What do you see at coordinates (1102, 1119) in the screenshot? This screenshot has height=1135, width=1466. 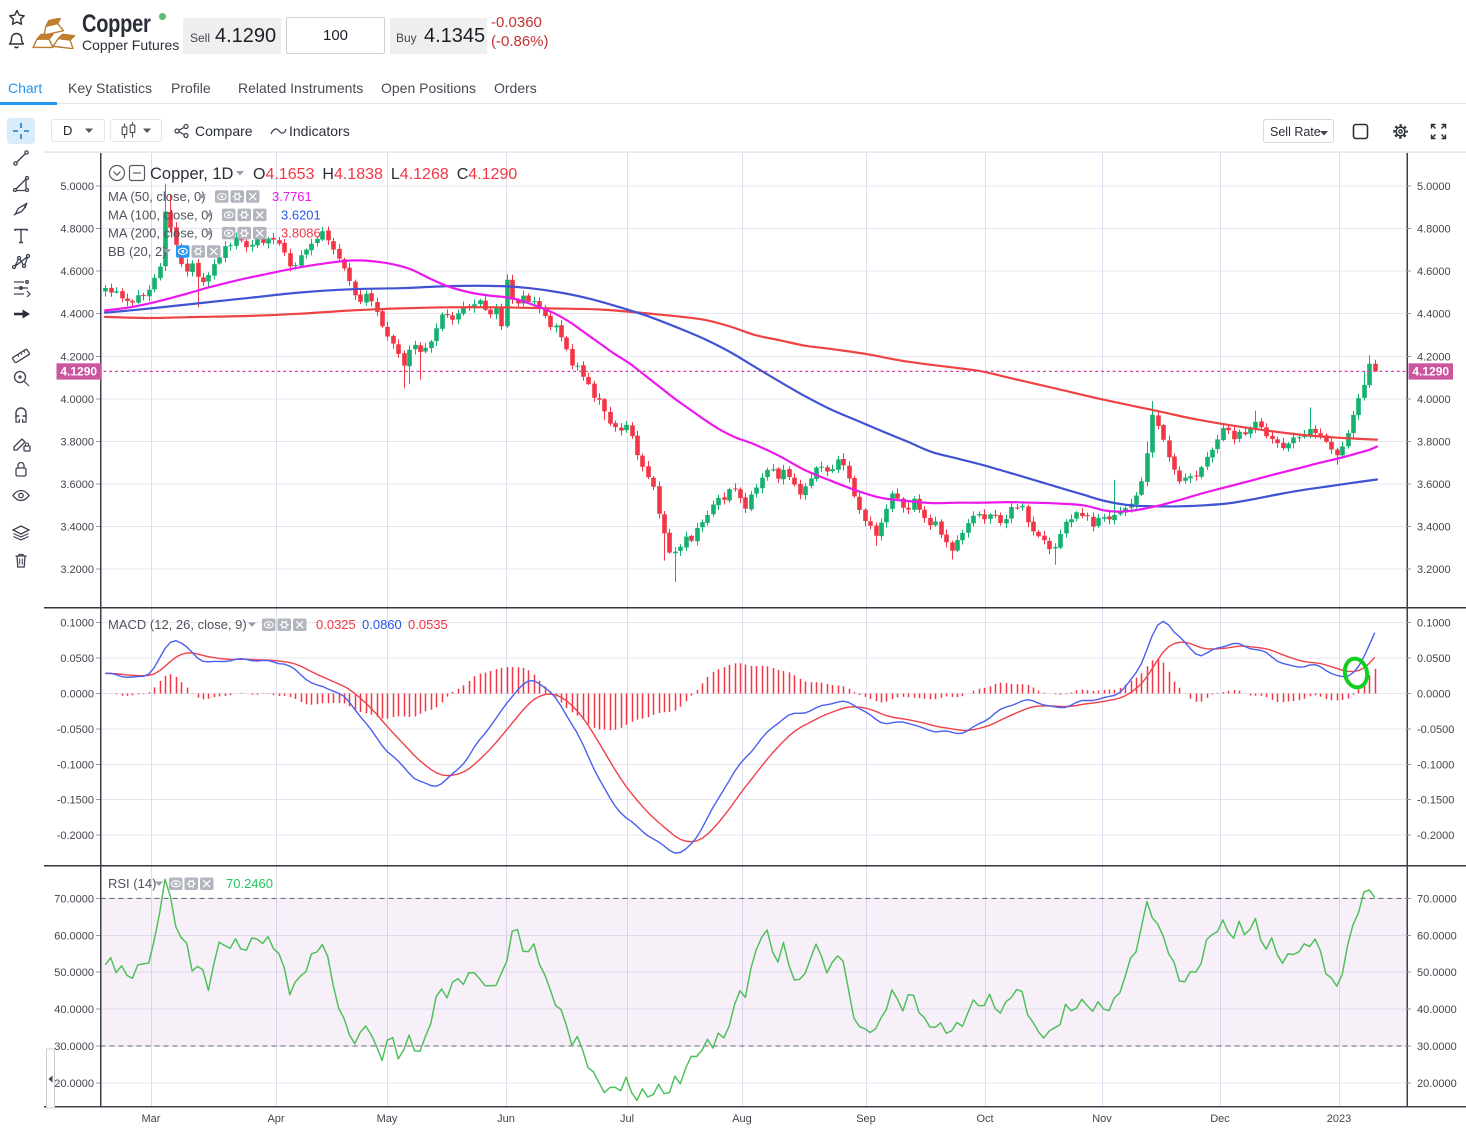 I see `svg-text: Nov` at bounding box center [1102, 1119].